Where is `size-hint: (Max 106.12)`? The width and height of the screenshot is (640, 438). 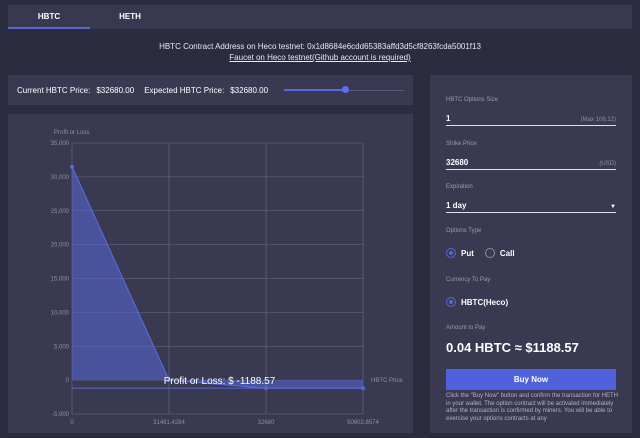 size-hint: (Max 106.12) is located at coordinates (598, 120).